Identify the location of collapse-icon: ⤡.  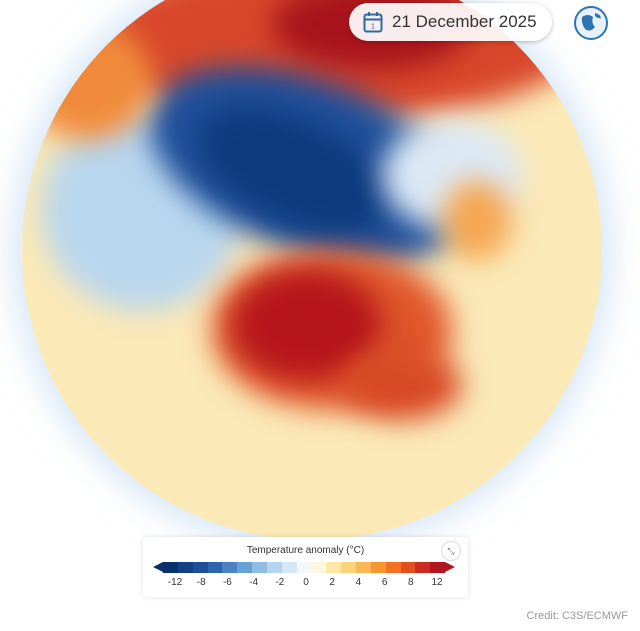
(451, 551).